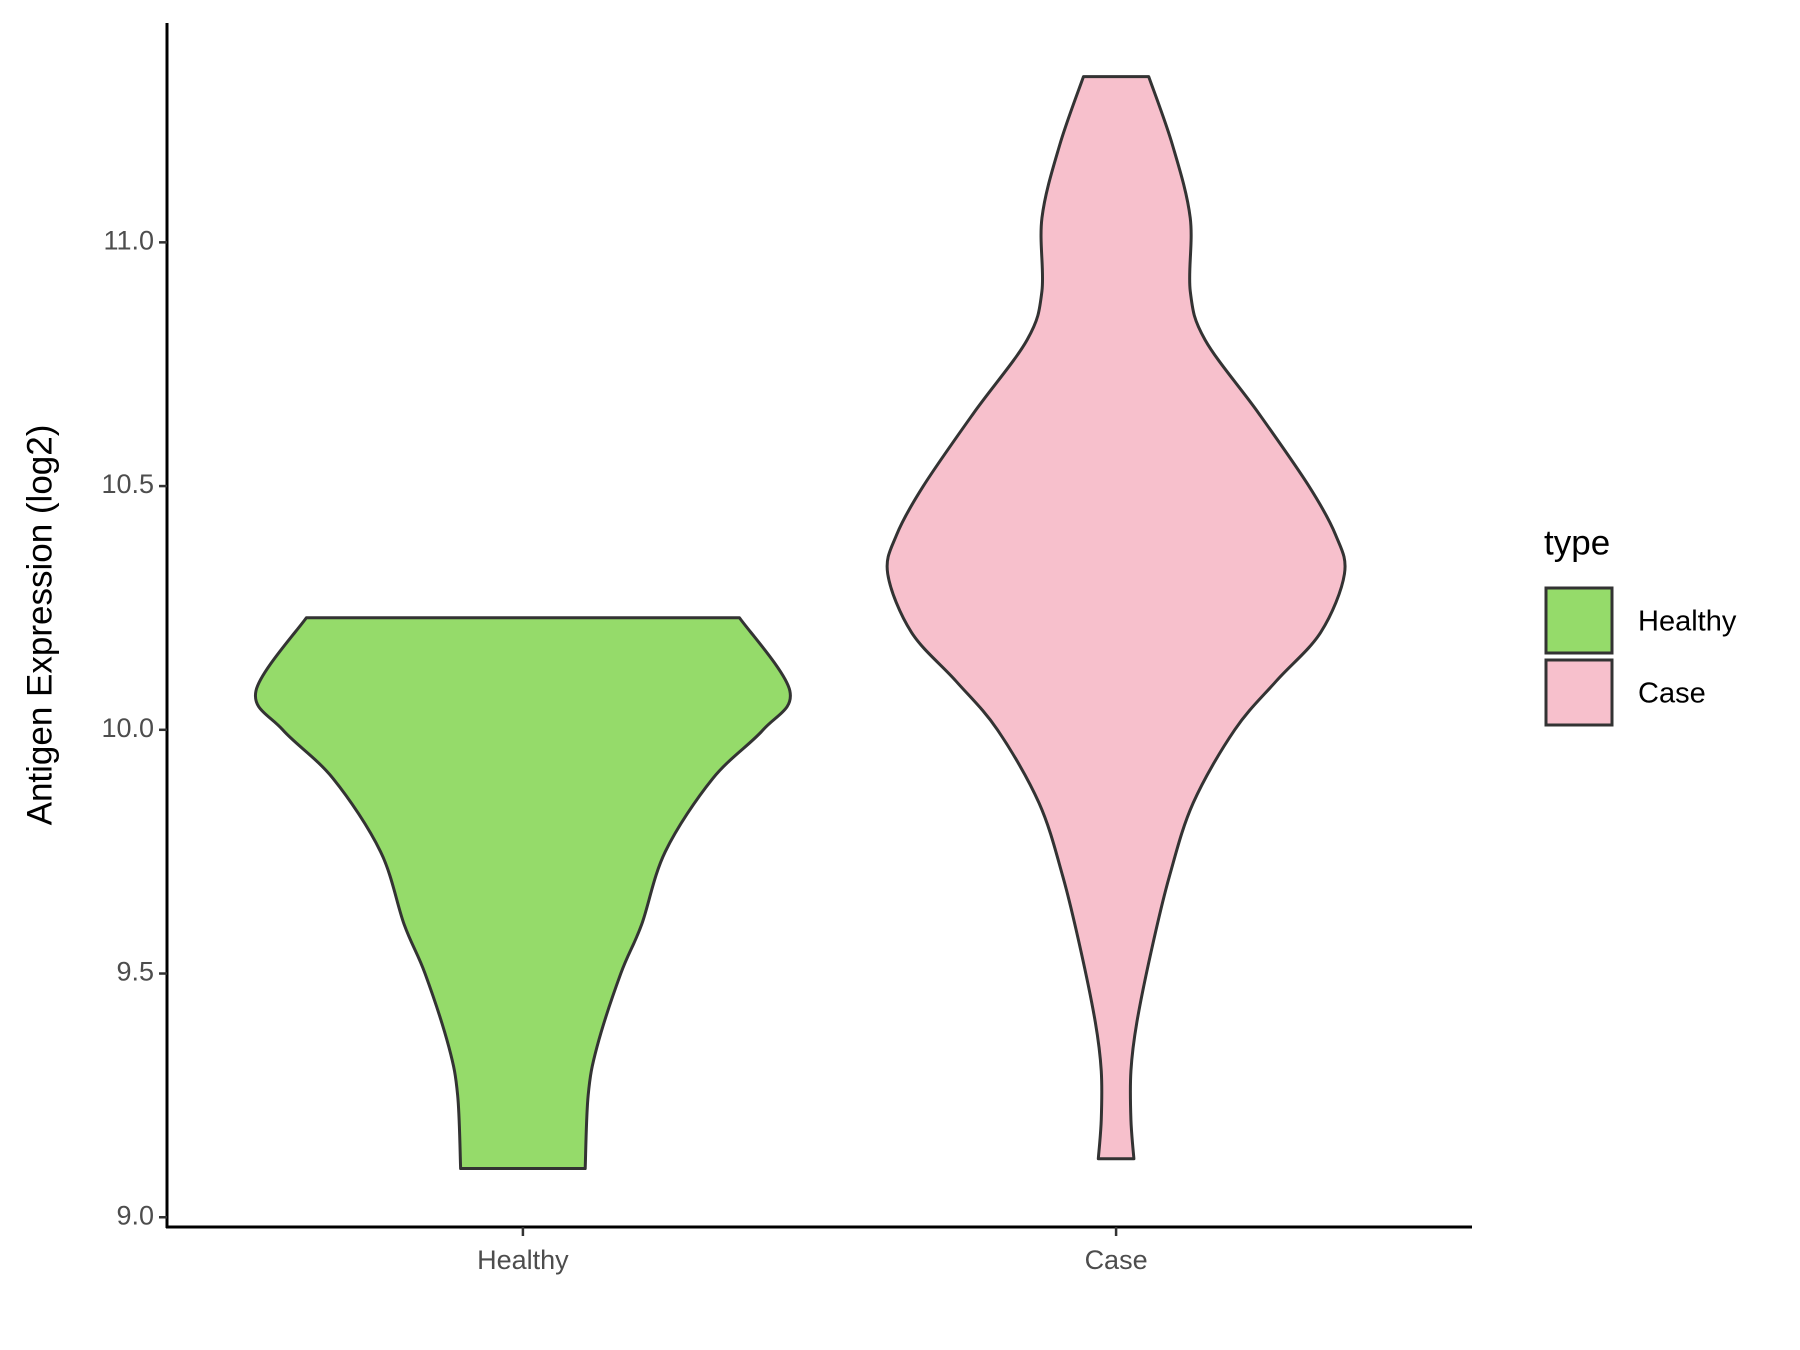 Image resolution: width=1800 pixels, height=1350 pixels. What do you see at coordinates (128, 240) in the screenshot?
I see `y-tick-label: 11.0` at bounding box center [128, 240].